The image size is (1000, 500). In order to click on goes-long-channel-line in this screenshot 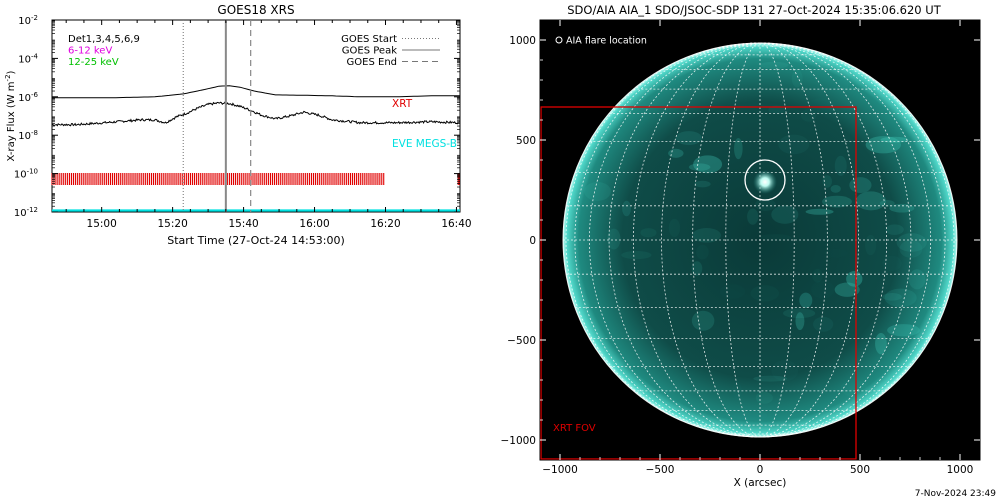, I will do `click(256, 92)`.